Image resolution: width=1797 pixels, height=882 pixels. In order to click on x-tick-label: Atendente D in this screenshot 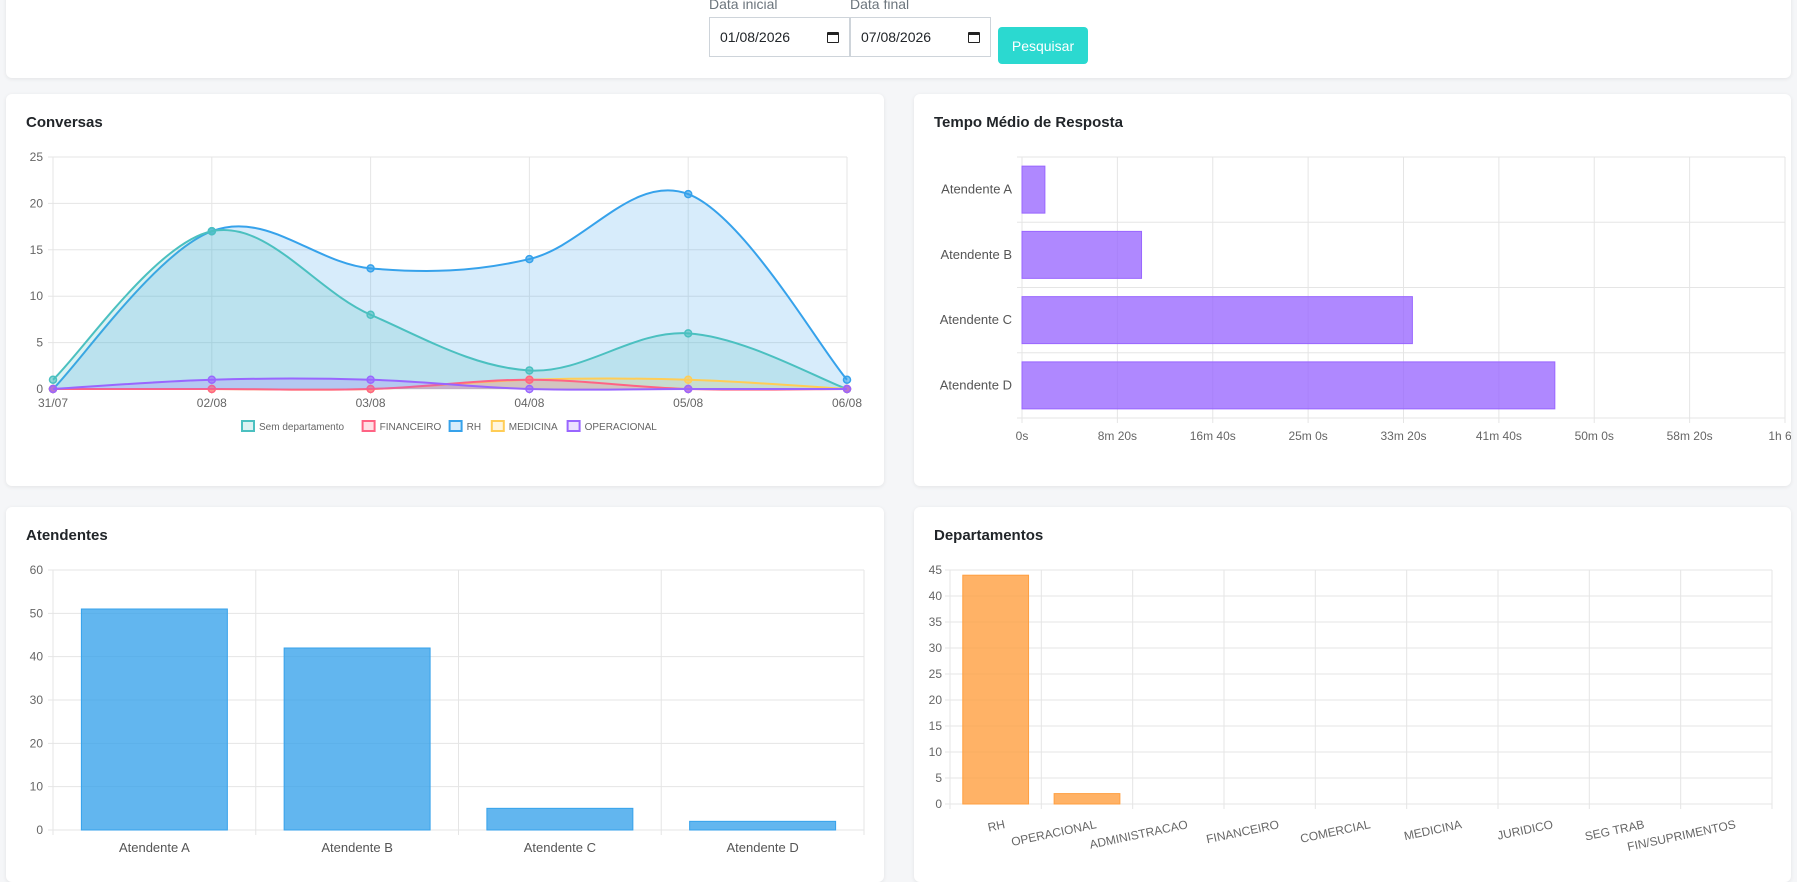, I will do `click(762, 847)`.